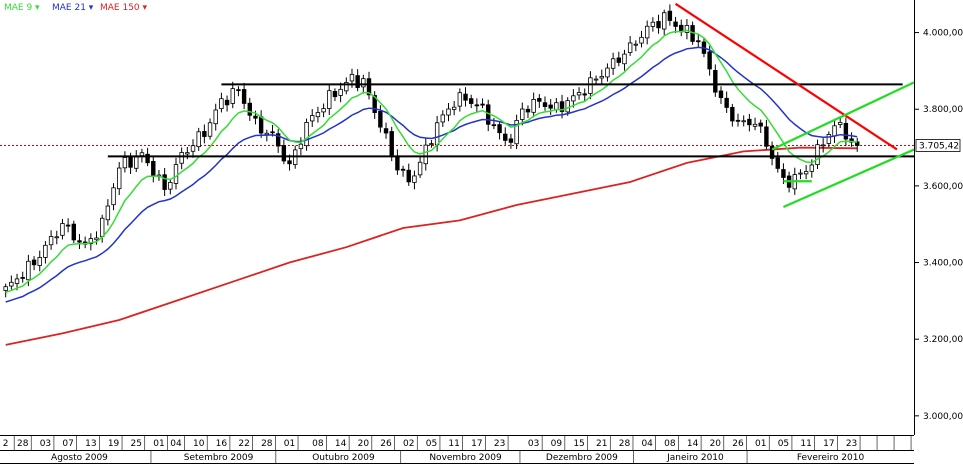 This screenshot has width=963, height=464. What do you see at coordinates (67, 444) in the screenshot?
I see `x-day-label: 07` at bounding box center [67, 444].